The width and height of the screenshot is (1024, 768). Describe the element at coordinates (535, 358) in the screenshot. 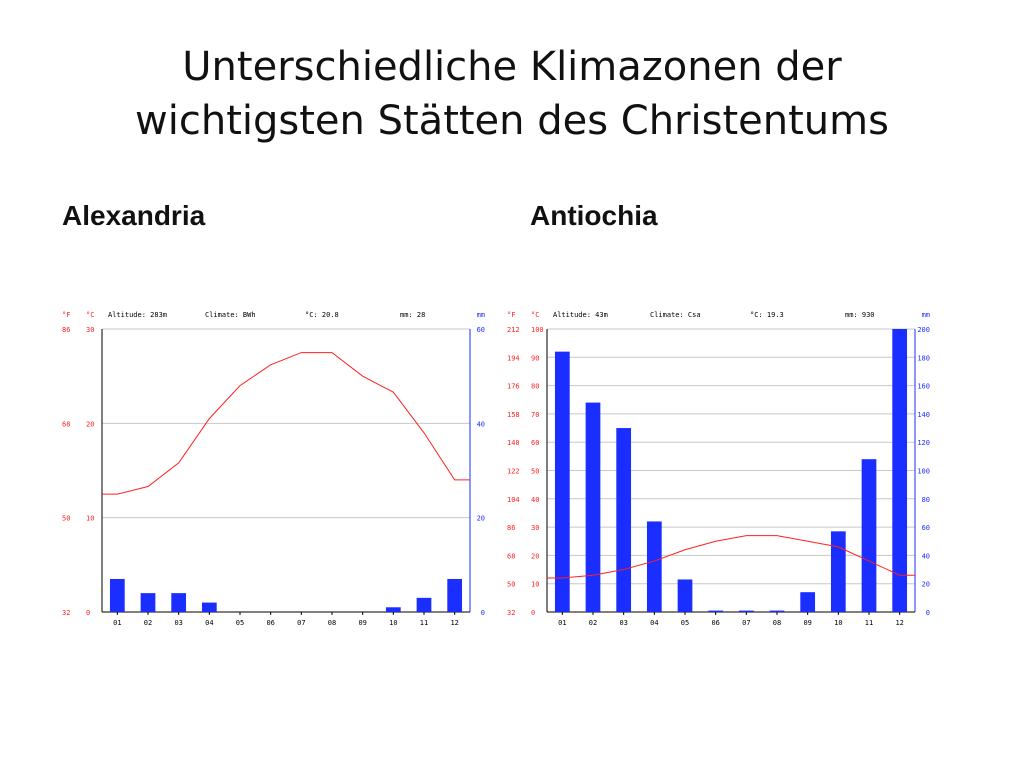

I see `tick-label-c: 90` at that location.